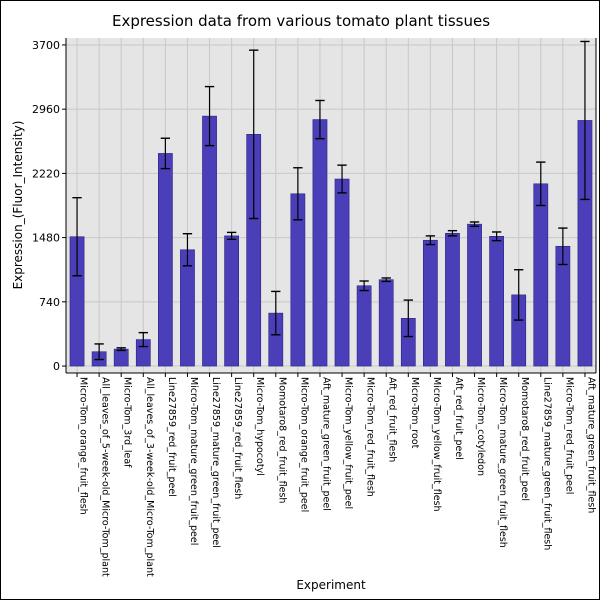 The width and height of the screenshot is (600, 600). What do you see at coordinates (193, 461) in the screenshot?
I see `x-tick-label: Micro-Tom_mature_green_fruit_peel` at bounding box center [193, 461].